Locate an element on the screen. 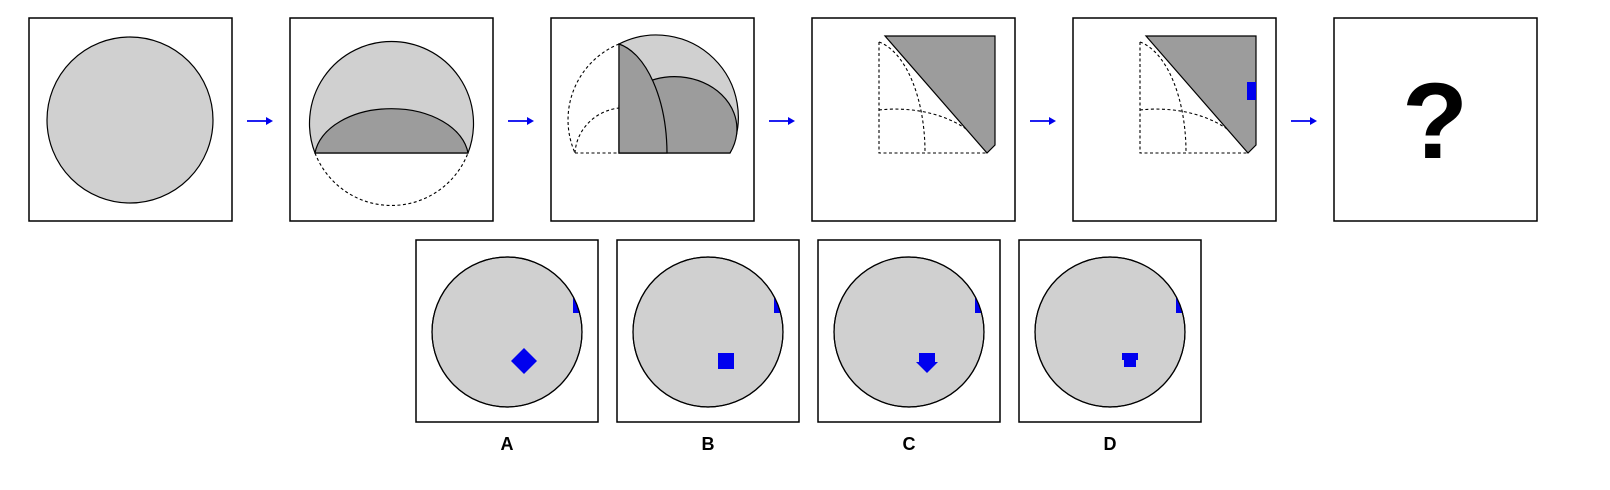 The width and height of the screenshot is (1610, 490). notched-hole-mark is located at coordinates (1130, 360).